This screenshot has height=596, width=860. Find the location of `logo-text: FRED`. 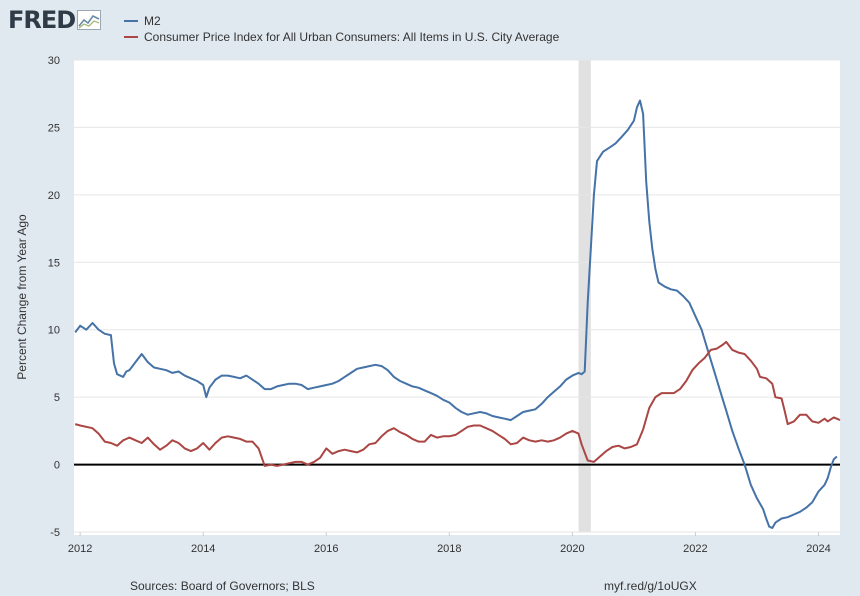

logo-text: FRED is located at coordinates (42, 20).